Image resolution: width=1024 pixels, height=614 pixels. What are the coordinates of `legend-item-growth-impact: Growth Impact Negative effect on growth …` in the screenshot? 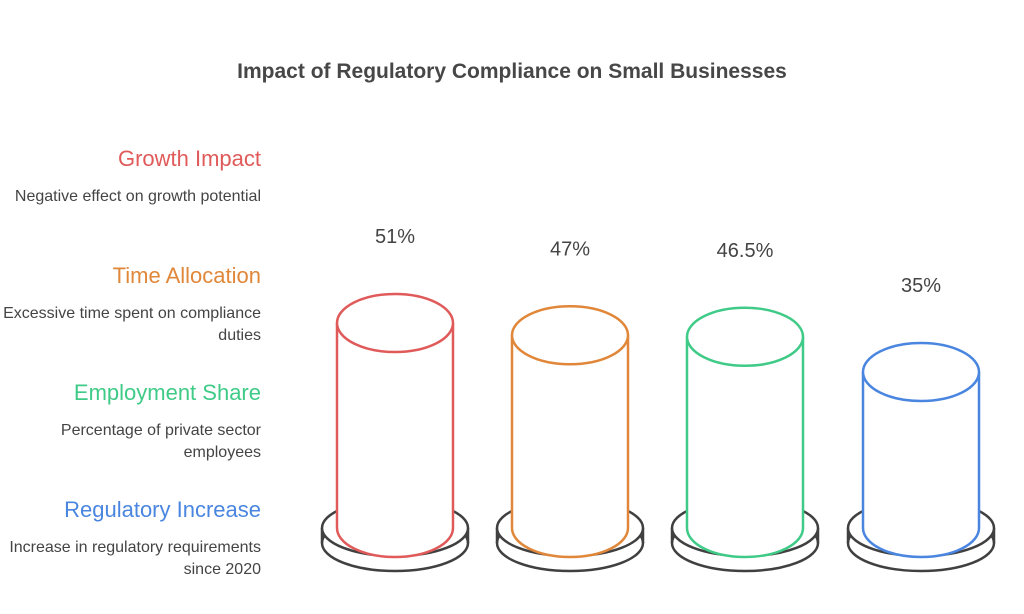 It's located at (131, 177).